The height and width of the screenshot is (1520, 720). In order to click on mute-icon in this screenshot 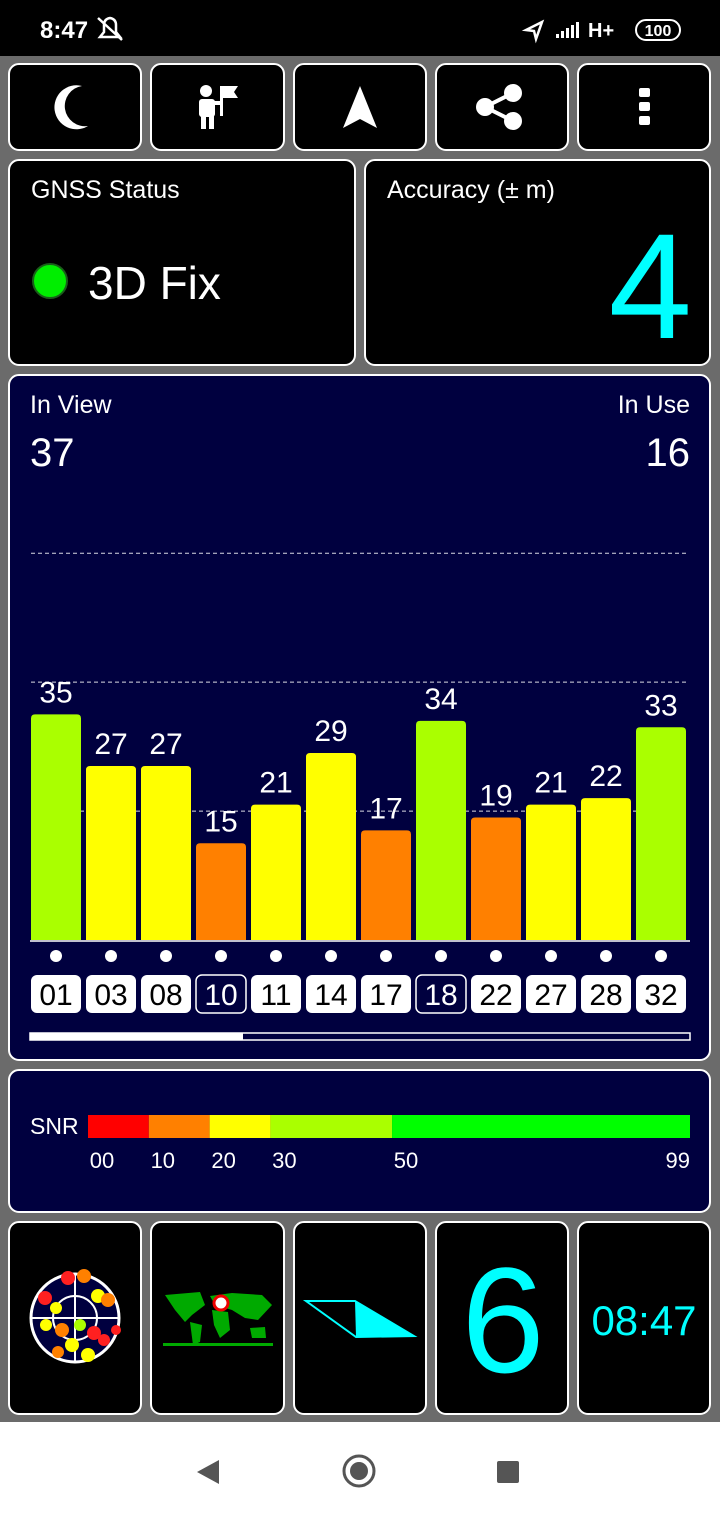, I will do `click(110, 28)`.